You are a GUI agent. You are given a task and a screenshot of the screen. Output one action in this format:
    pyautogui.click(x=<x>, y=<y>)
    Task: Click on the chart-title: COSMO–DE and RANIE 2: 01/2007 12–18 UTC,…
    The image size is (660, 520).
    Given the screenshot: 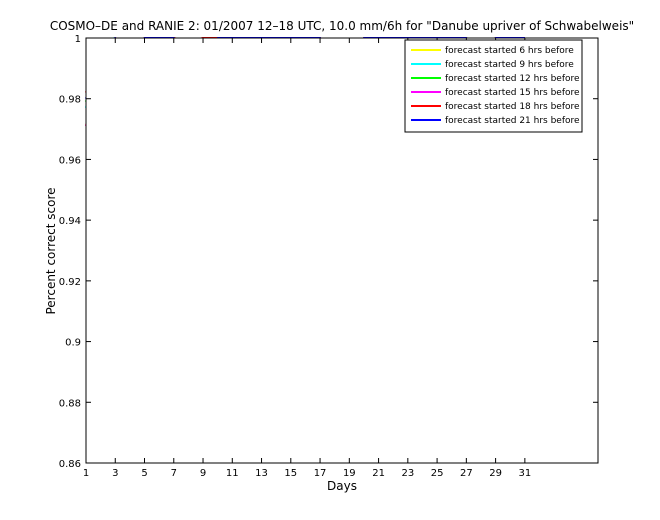 What is the action you would take?
    pyautogui.click(x=342, y=26)
    